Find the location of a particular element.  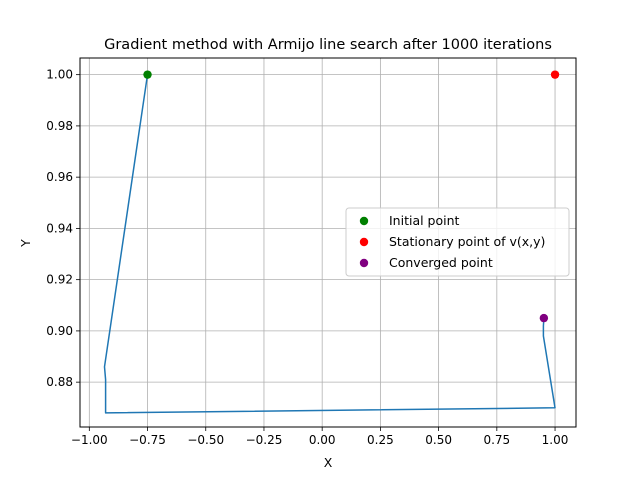

y-tick-label: 0.98 is located at coordinates (59, 126).